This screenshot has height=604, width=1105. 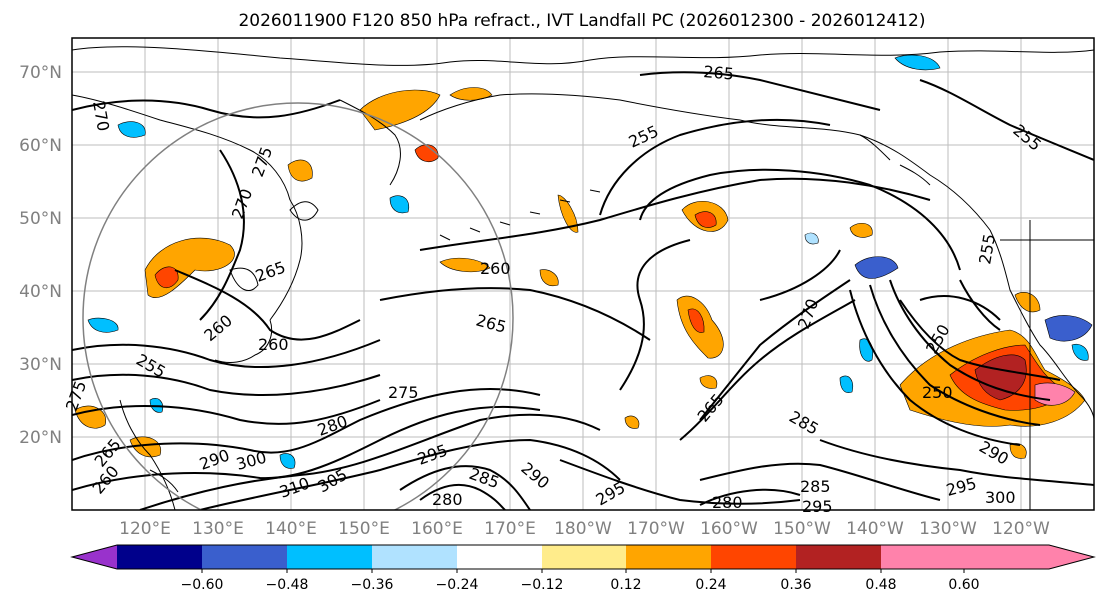 I want to click on colorbar-tick-label: −0.36, so click(x=372, y=585).